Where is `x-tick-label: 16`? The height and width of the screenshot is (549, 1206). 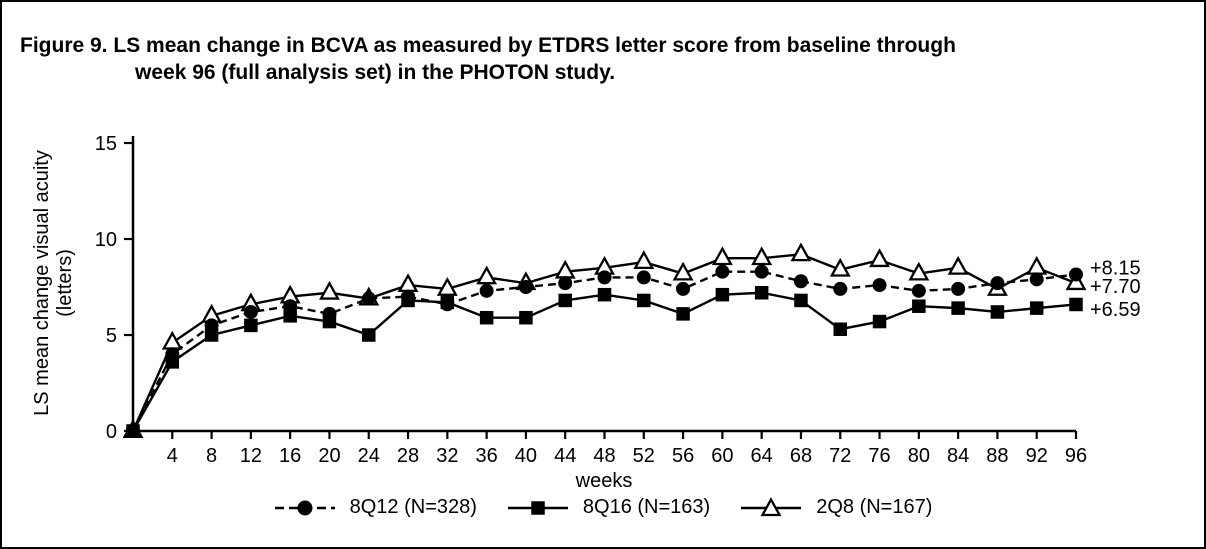 x-tick-label: 16 is located at coordinates (290, 456).